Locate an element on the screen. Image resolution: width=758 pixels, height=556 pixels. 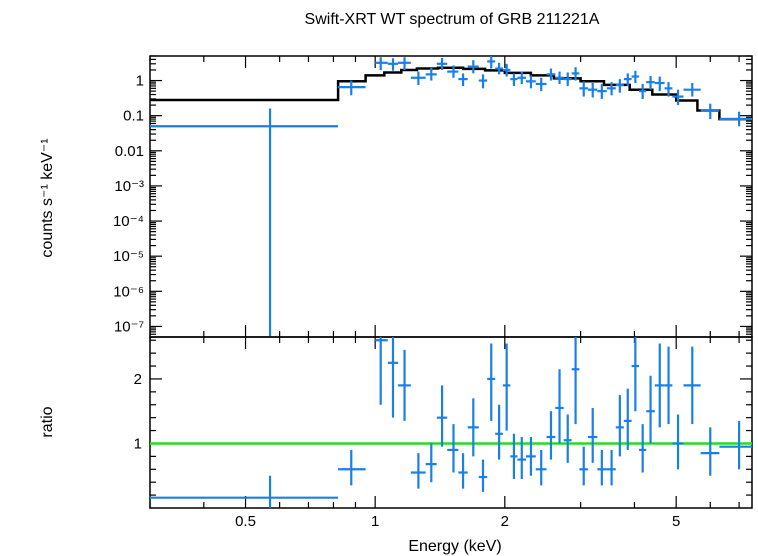
chart-title: Swift-XRT WT spectrum of GRB 211221A is located at coordinates (452, 19).